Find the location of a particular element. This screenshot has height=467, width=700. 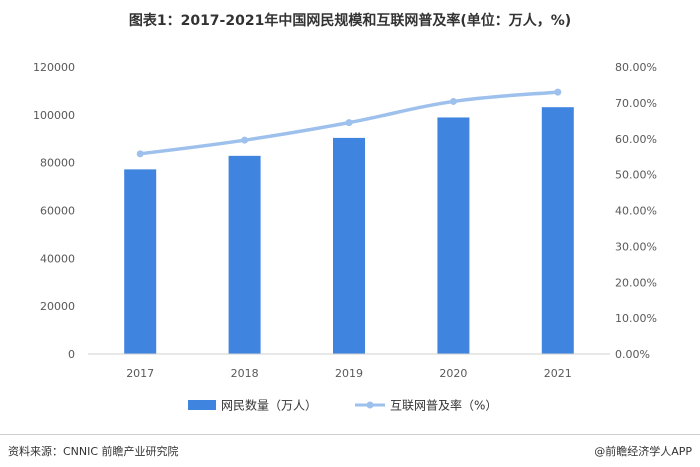

right-tick-label: 40.00% is located at coordinates (636, 211).